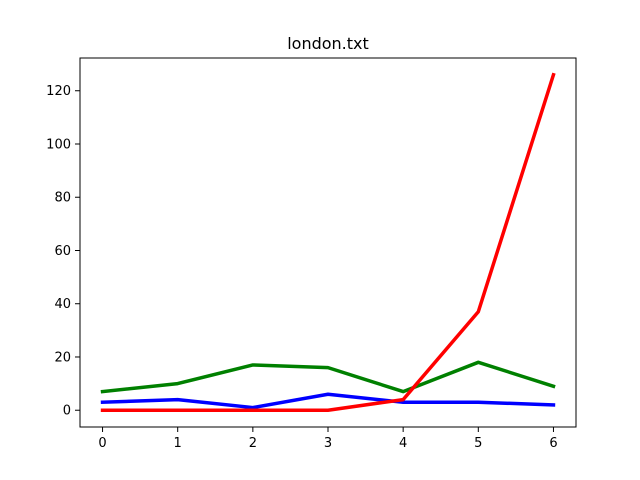 The height and width of the screenshot is (480, 640). I want to click on y-tick-label: 80, so click(62, 198).